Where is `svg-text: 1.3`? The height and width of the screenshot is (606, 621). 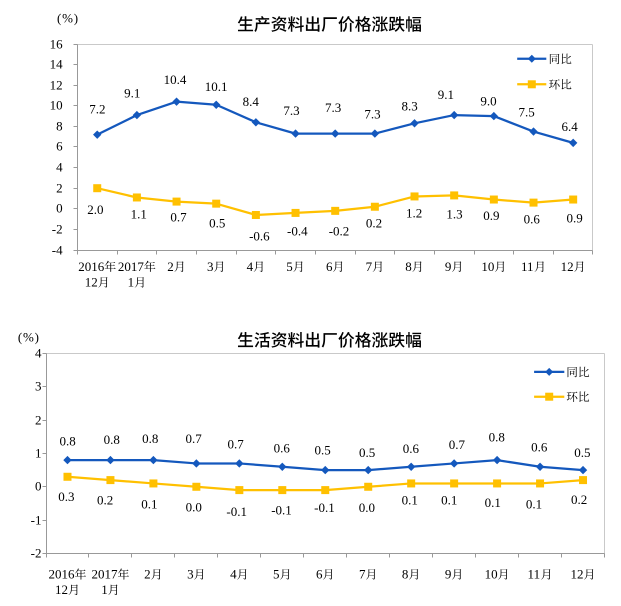 svg-text: 1.3 is located at coordinates (454, 213).